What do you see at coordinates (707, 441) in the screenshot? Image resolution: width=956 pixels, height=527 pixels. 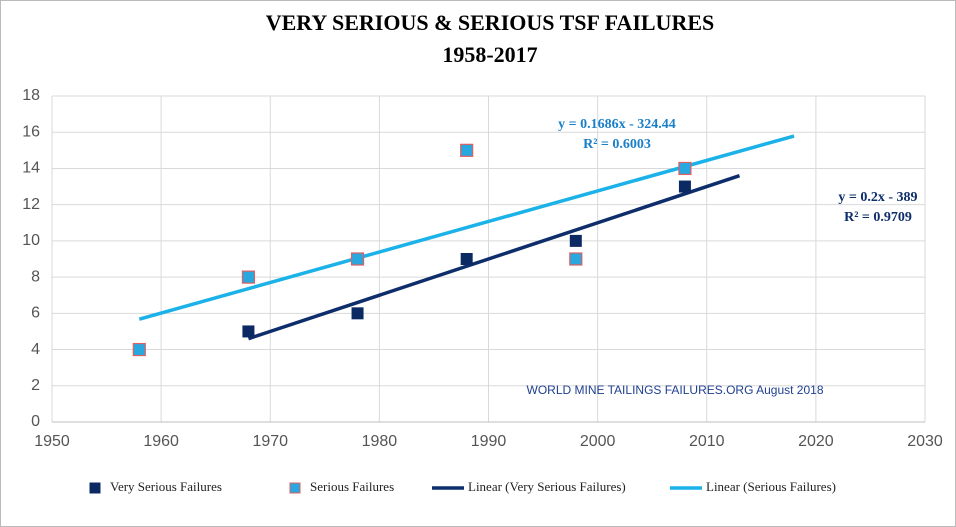 I see `x-tick-label: 2010` at bounding box center [707, 441].